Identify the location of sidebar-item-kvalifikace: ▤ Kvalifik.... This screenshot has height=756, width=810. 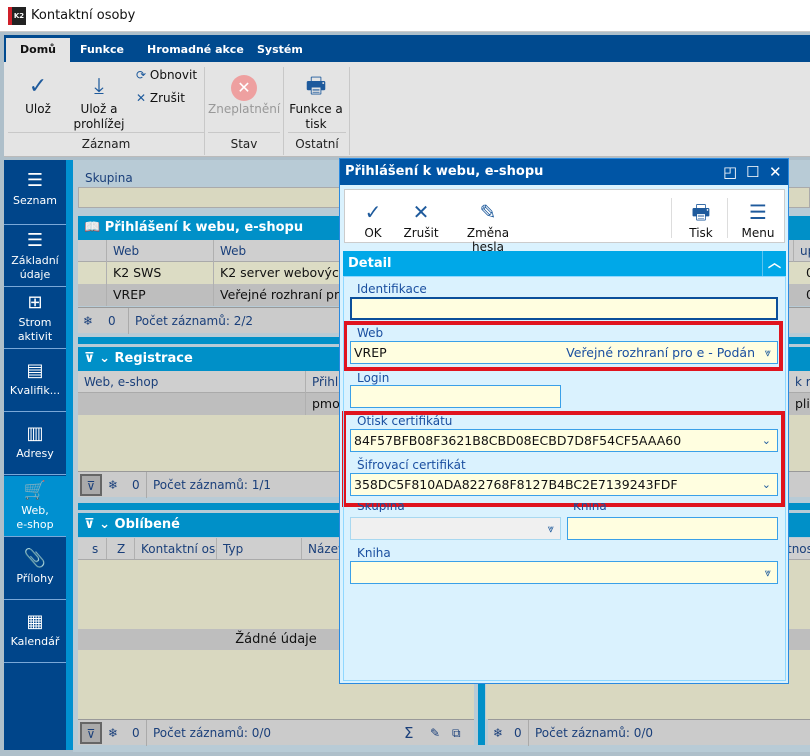
(35, 381).